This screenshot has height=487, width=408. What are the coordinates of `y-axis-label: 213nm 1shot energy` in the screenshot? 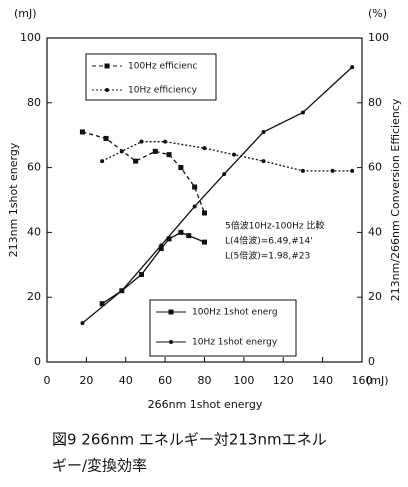 It's located at (13, 199).